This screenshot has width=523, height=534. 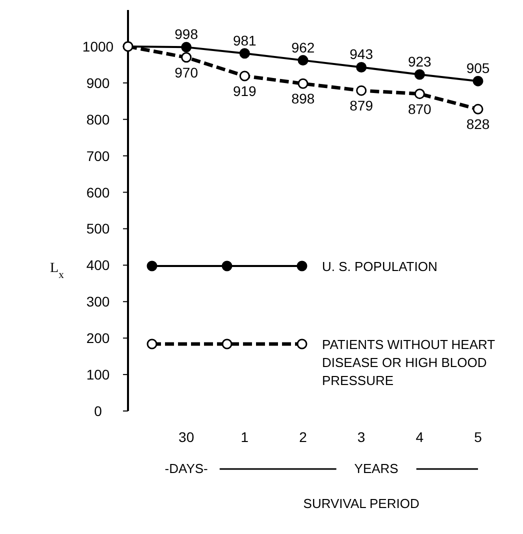 What do you see at coordinates (244, 40) in the screenshot?
I see `data-label: 981` at bounding box center [244, 40].